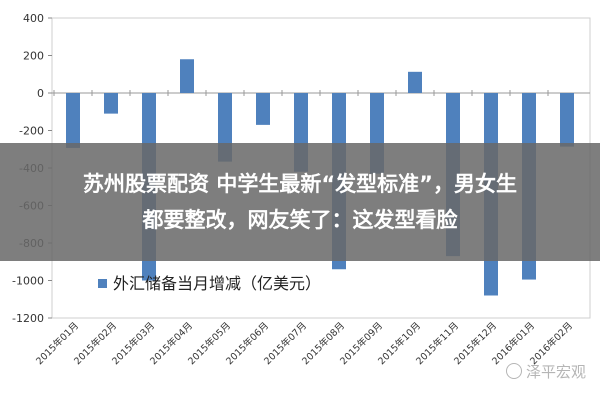 The width and height of the screenshot is (600, 400). I want to click on watermark: 泽平宏观, so click(545, 371).